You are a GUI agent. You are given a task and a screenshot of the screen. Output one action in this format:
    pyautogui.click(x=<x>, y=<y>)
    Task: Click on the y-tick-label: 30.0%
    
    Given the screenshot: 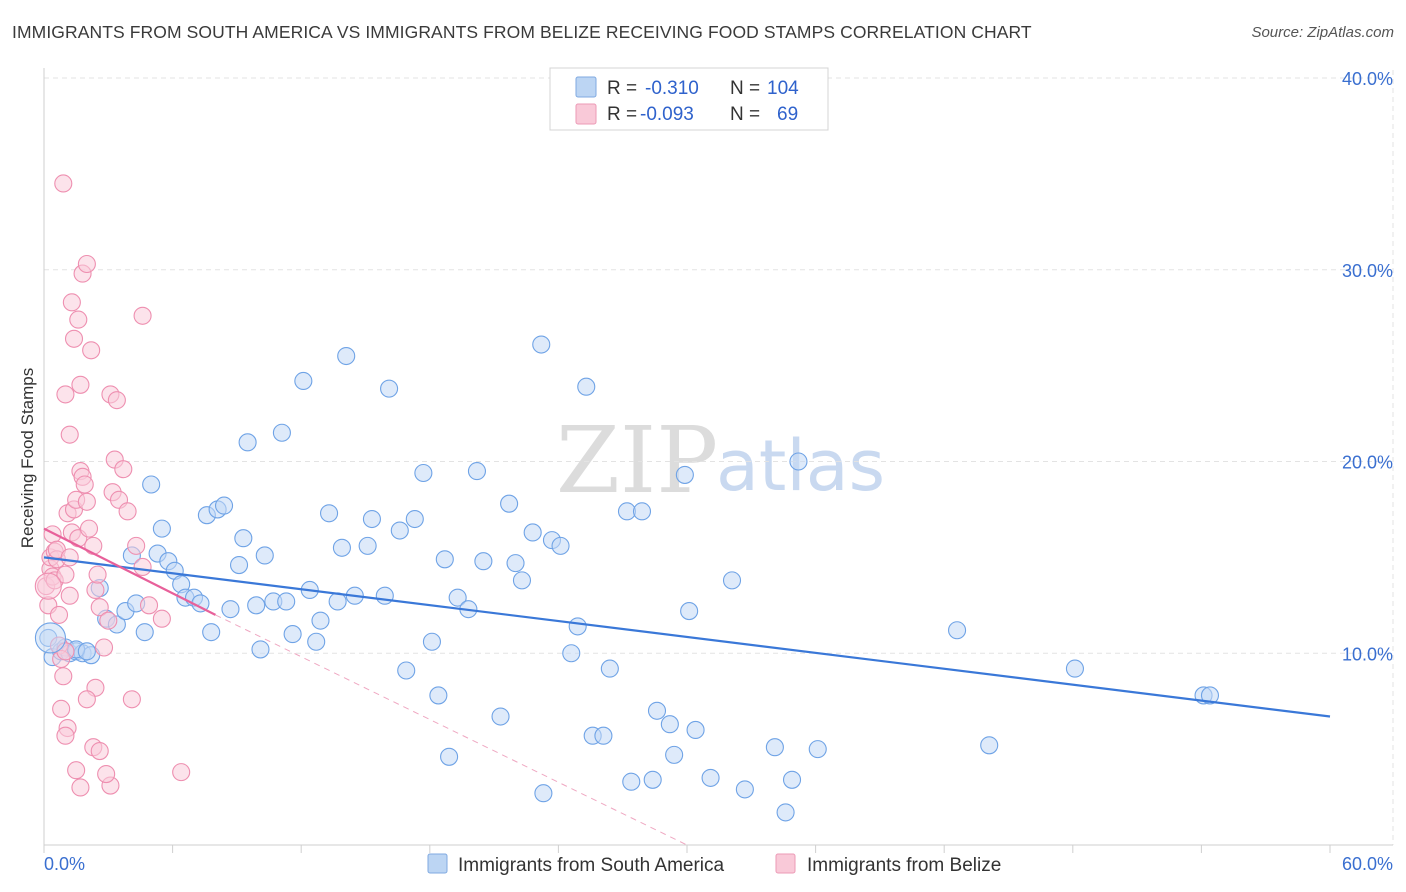 What is the action you would take?
    pyautogui.click(x=1367, y=271)
    